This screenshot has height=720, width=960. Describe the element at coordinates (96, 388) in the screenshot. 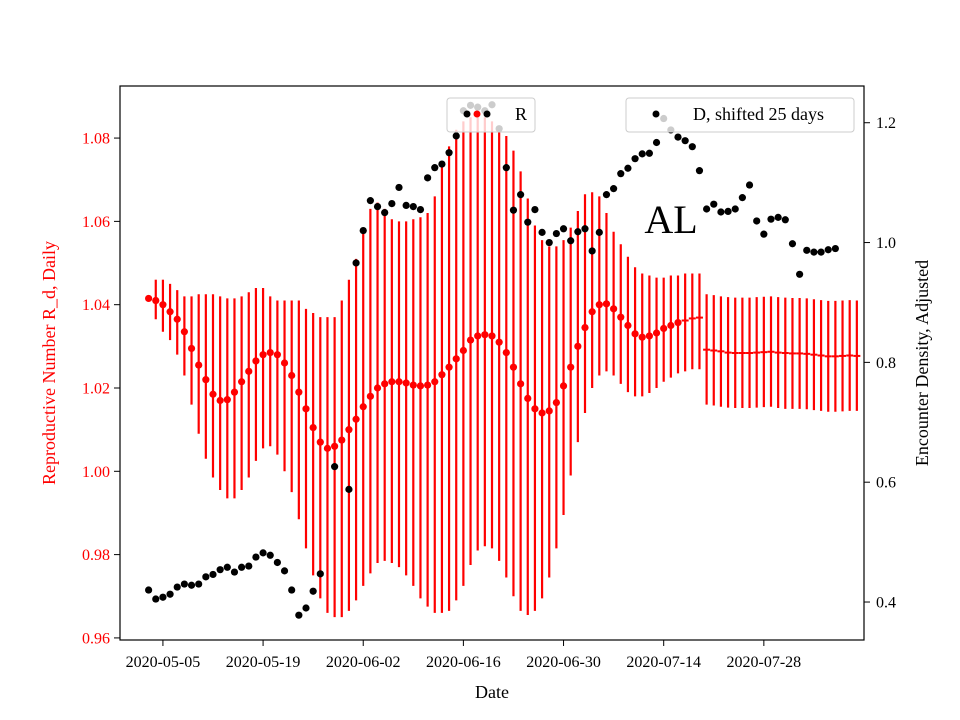

I see `left-tick-label-3: 1.02` at that location.